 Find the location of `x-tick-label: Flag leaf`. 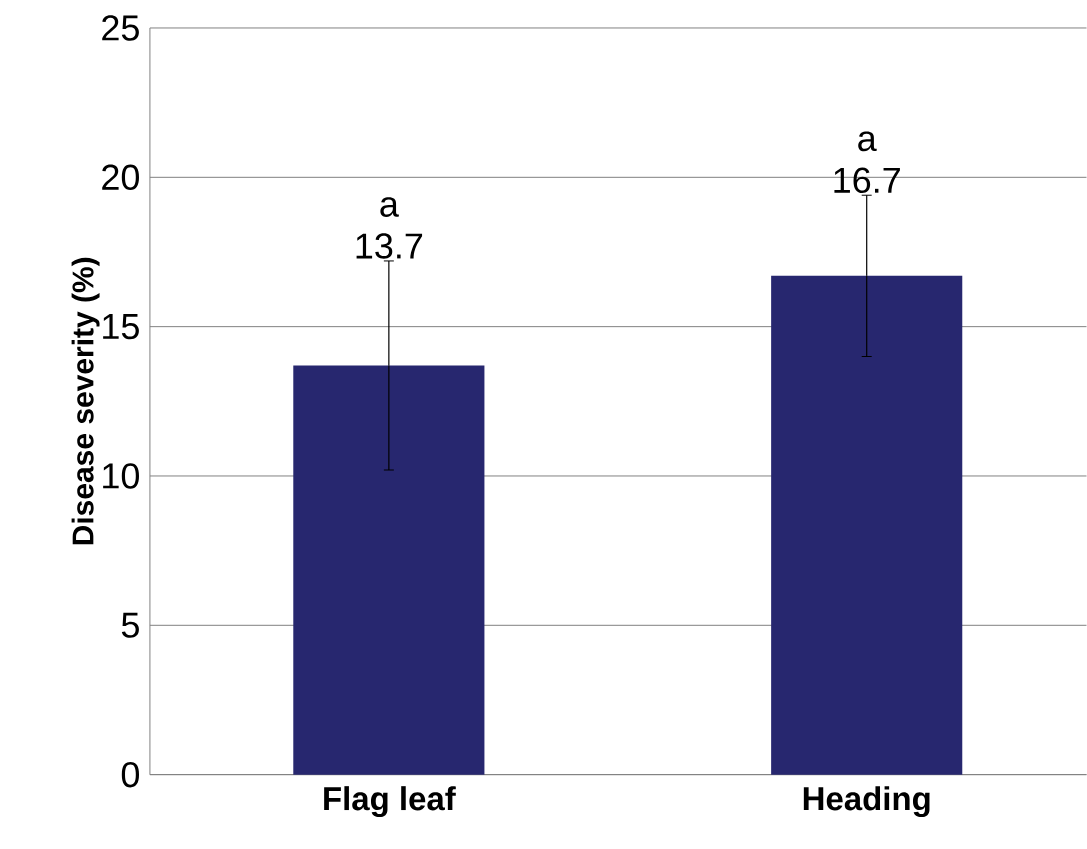

x-tick-label: Flag leaf is located at coordinates (390, 802).